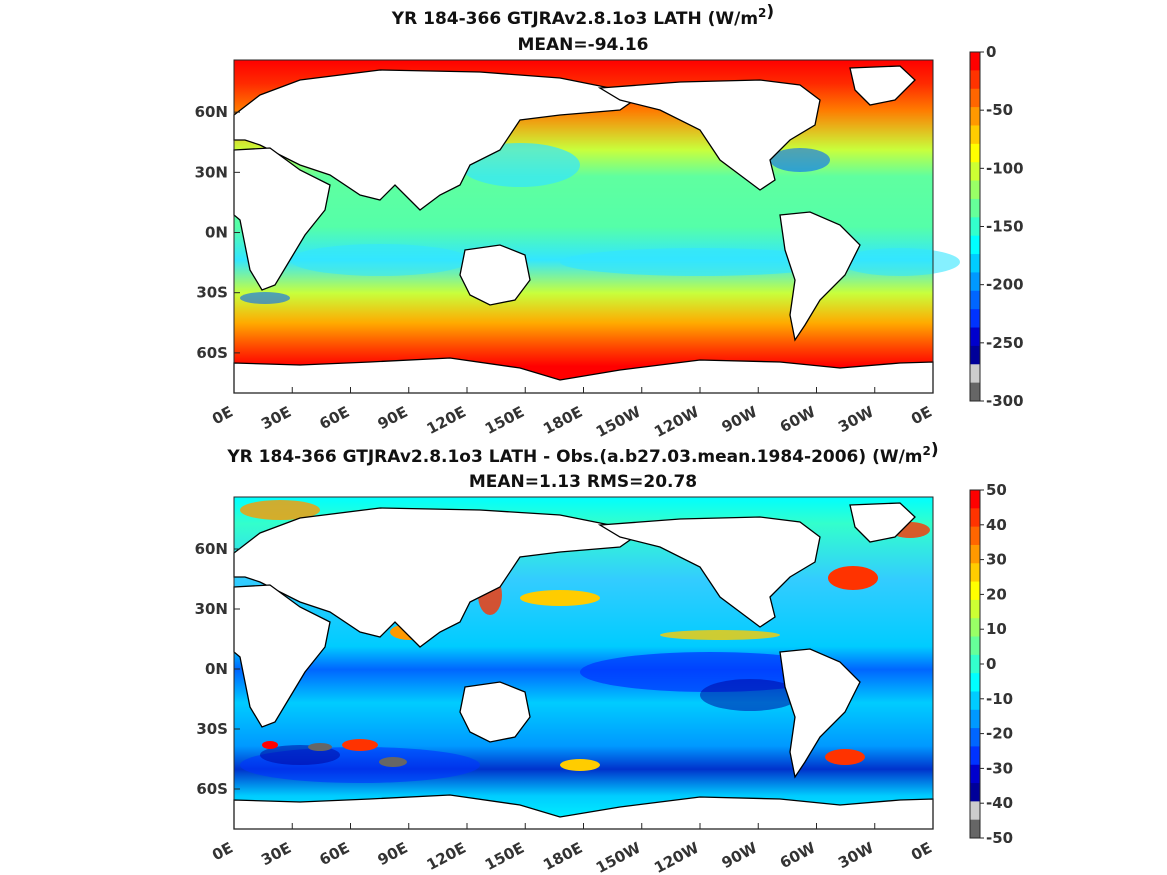 This screenshot has height=875, width=1167. Describe the element at coordinates (1005, 227) in the screenshot. I see `colorbar-tick-label: -150` at that location.